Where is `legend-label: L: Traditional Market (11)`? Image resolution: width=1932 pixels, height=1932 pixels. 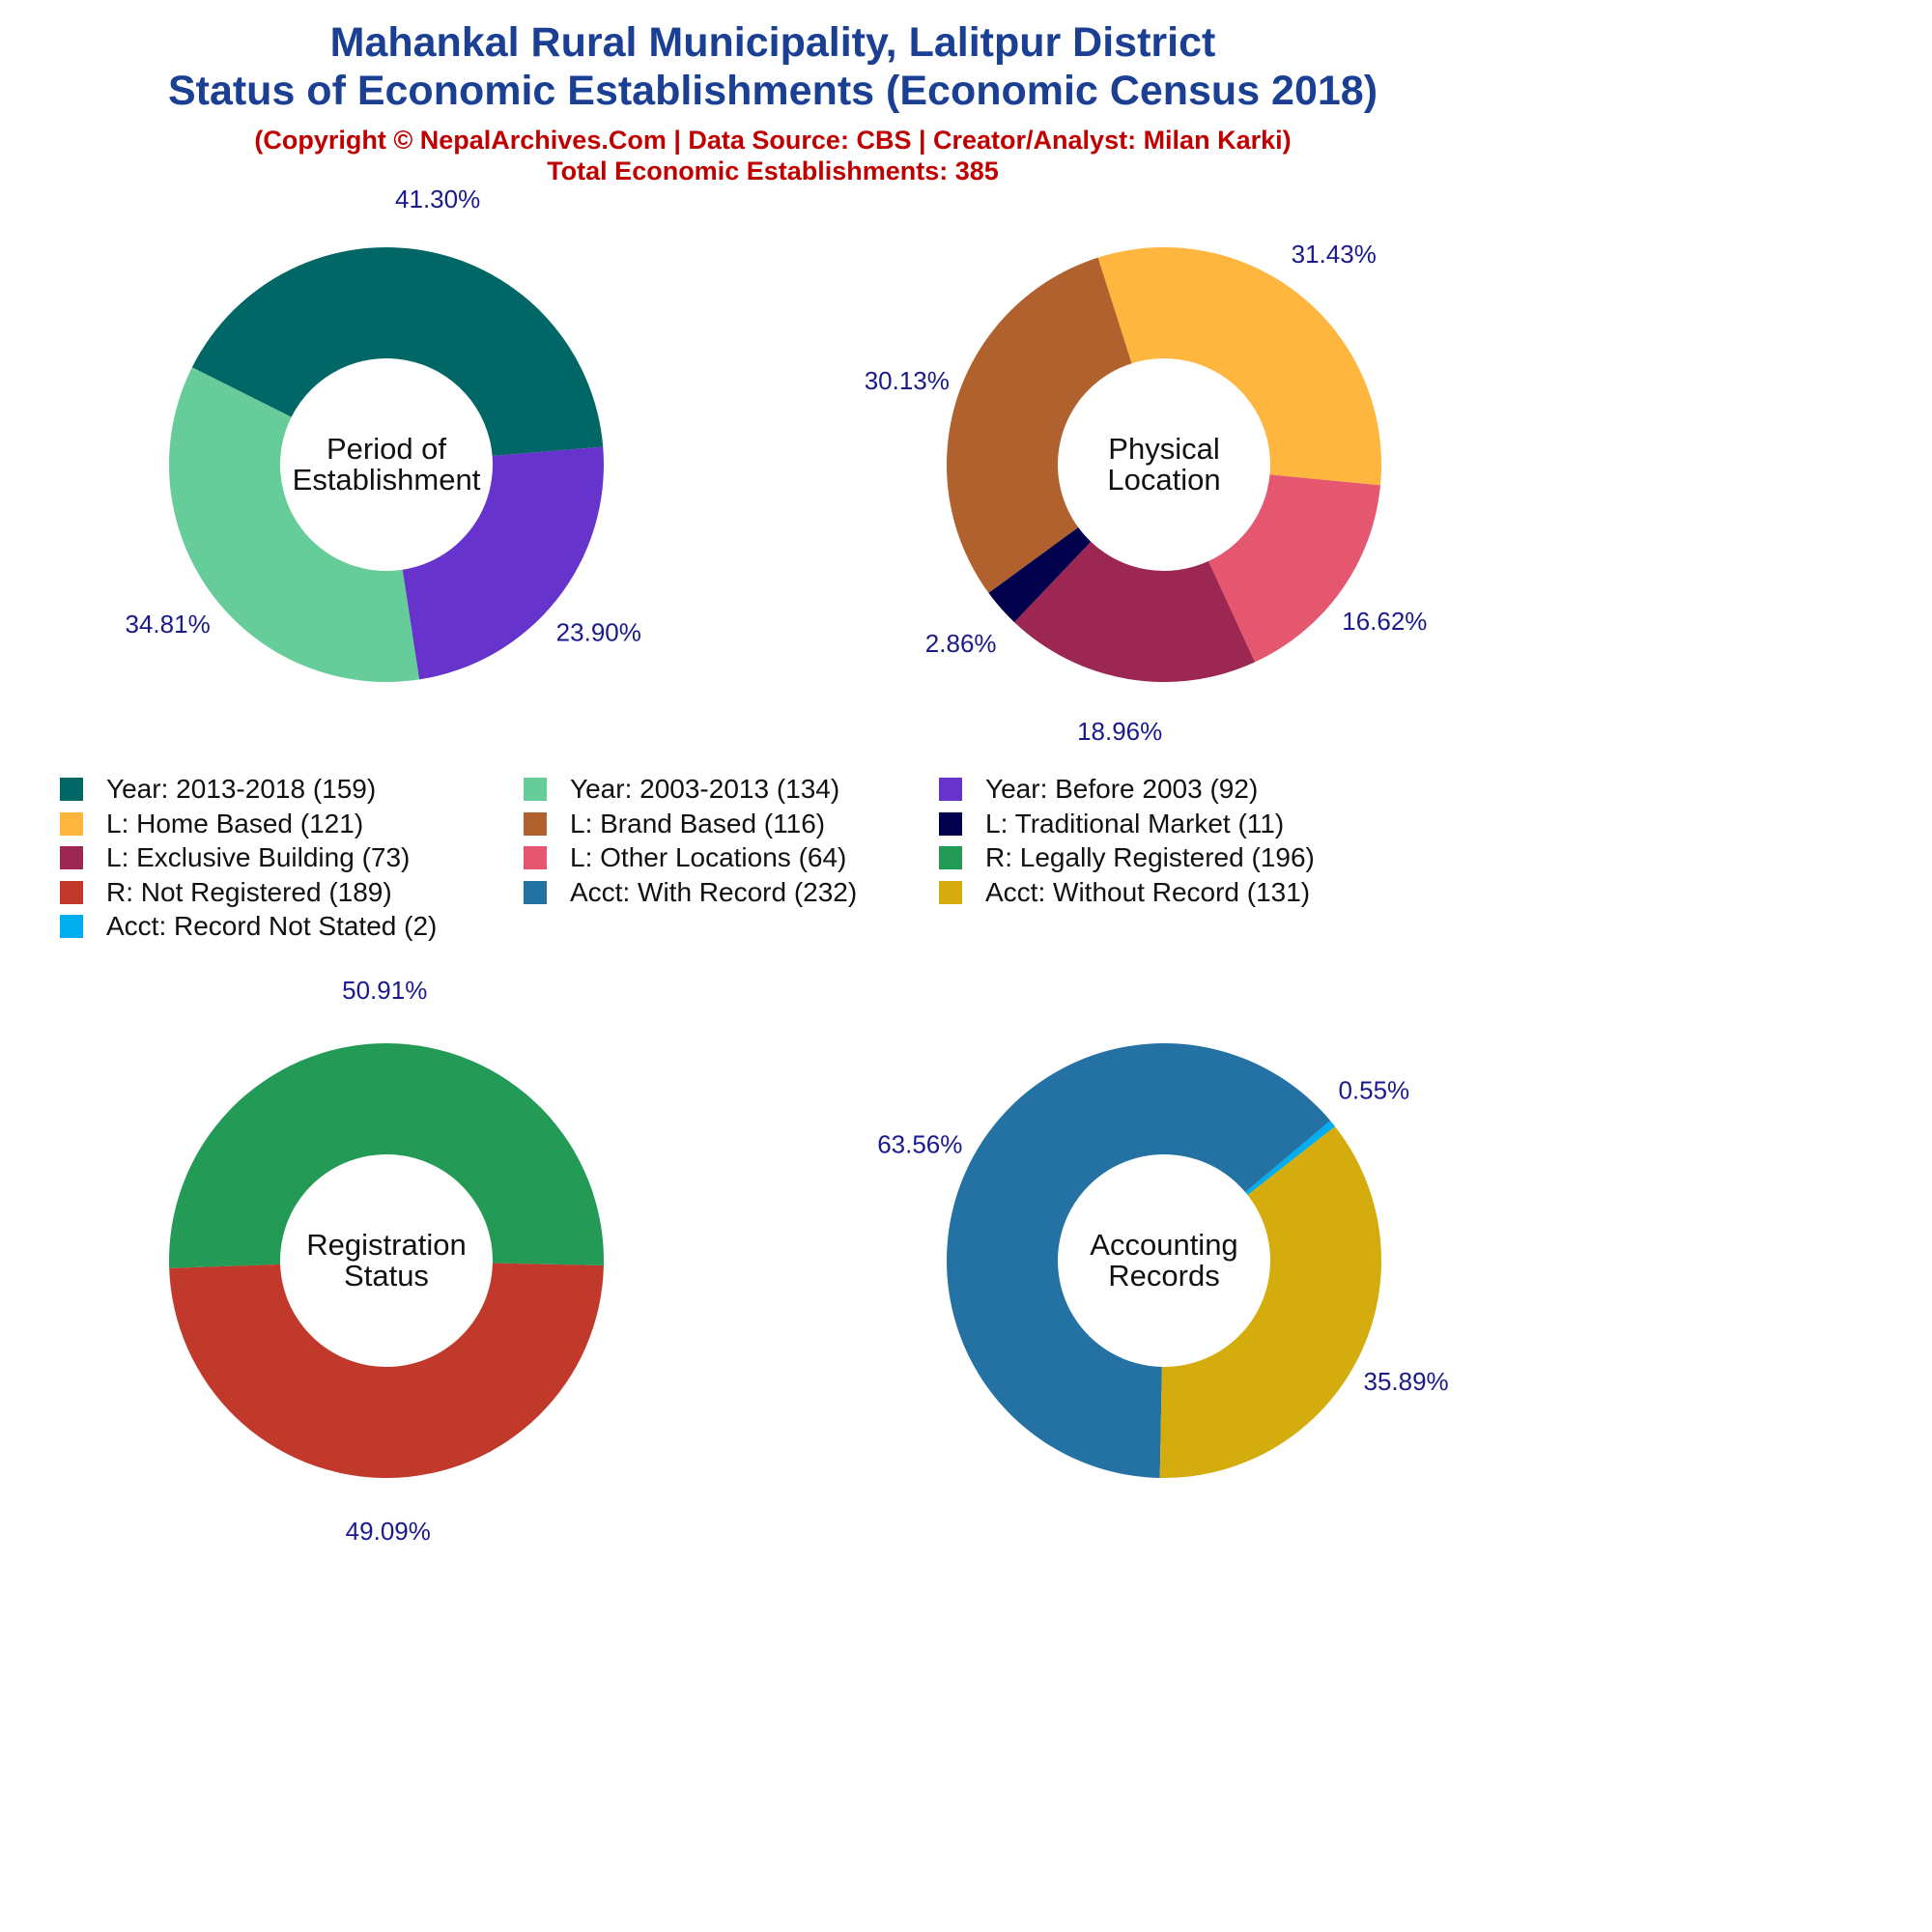
legend-label: L: Traditional Market (11) is located at coordinates (1135, 823).